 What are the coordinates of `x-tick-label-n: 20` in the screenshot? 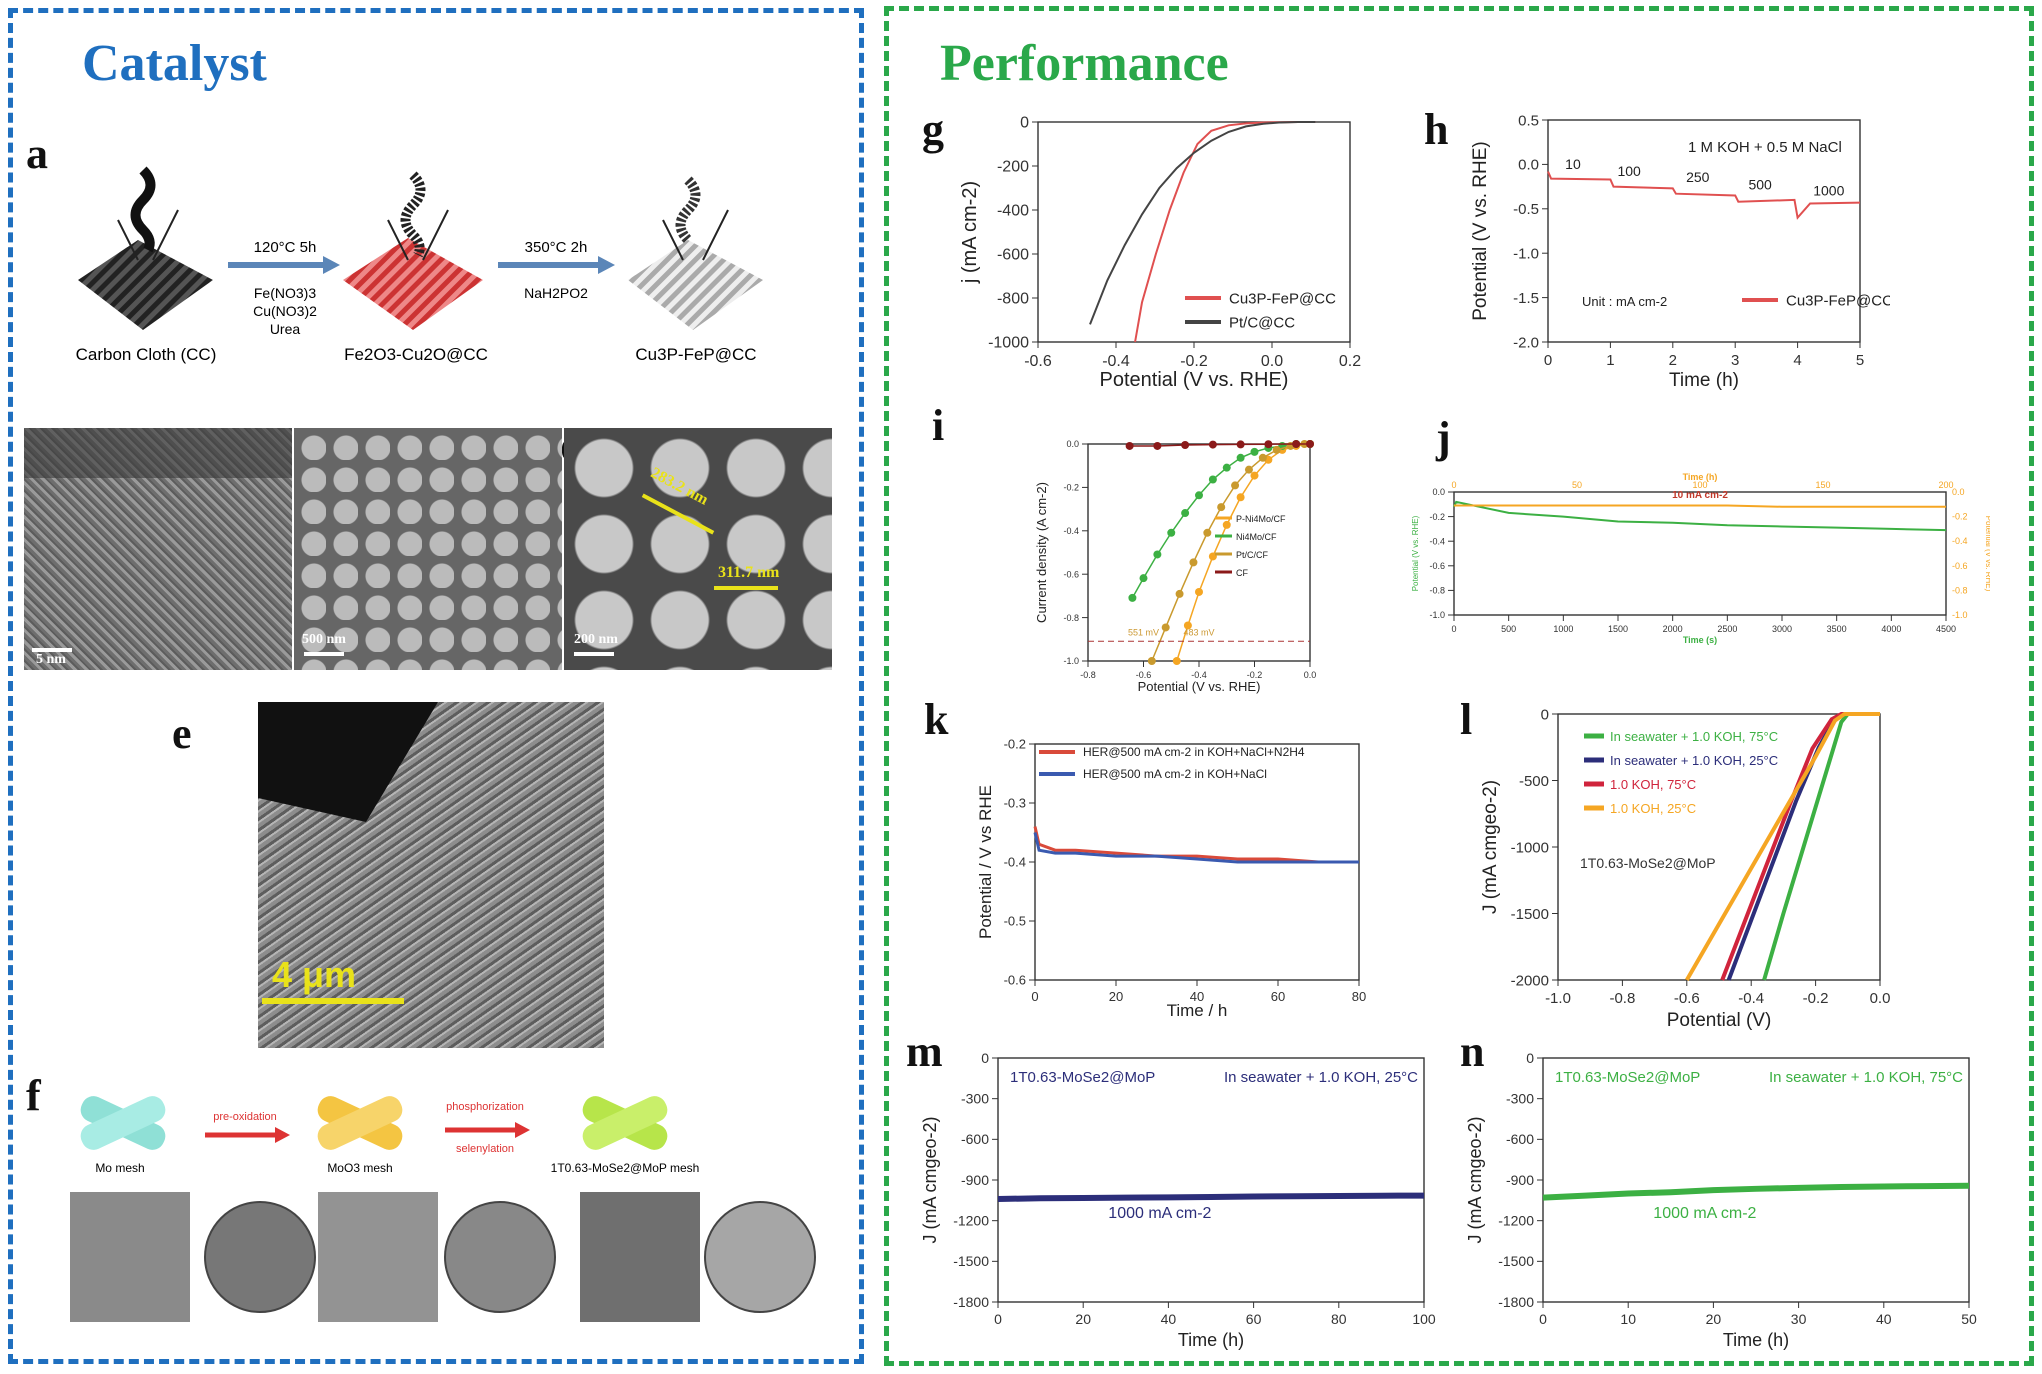 It's located at (1714, 1319).